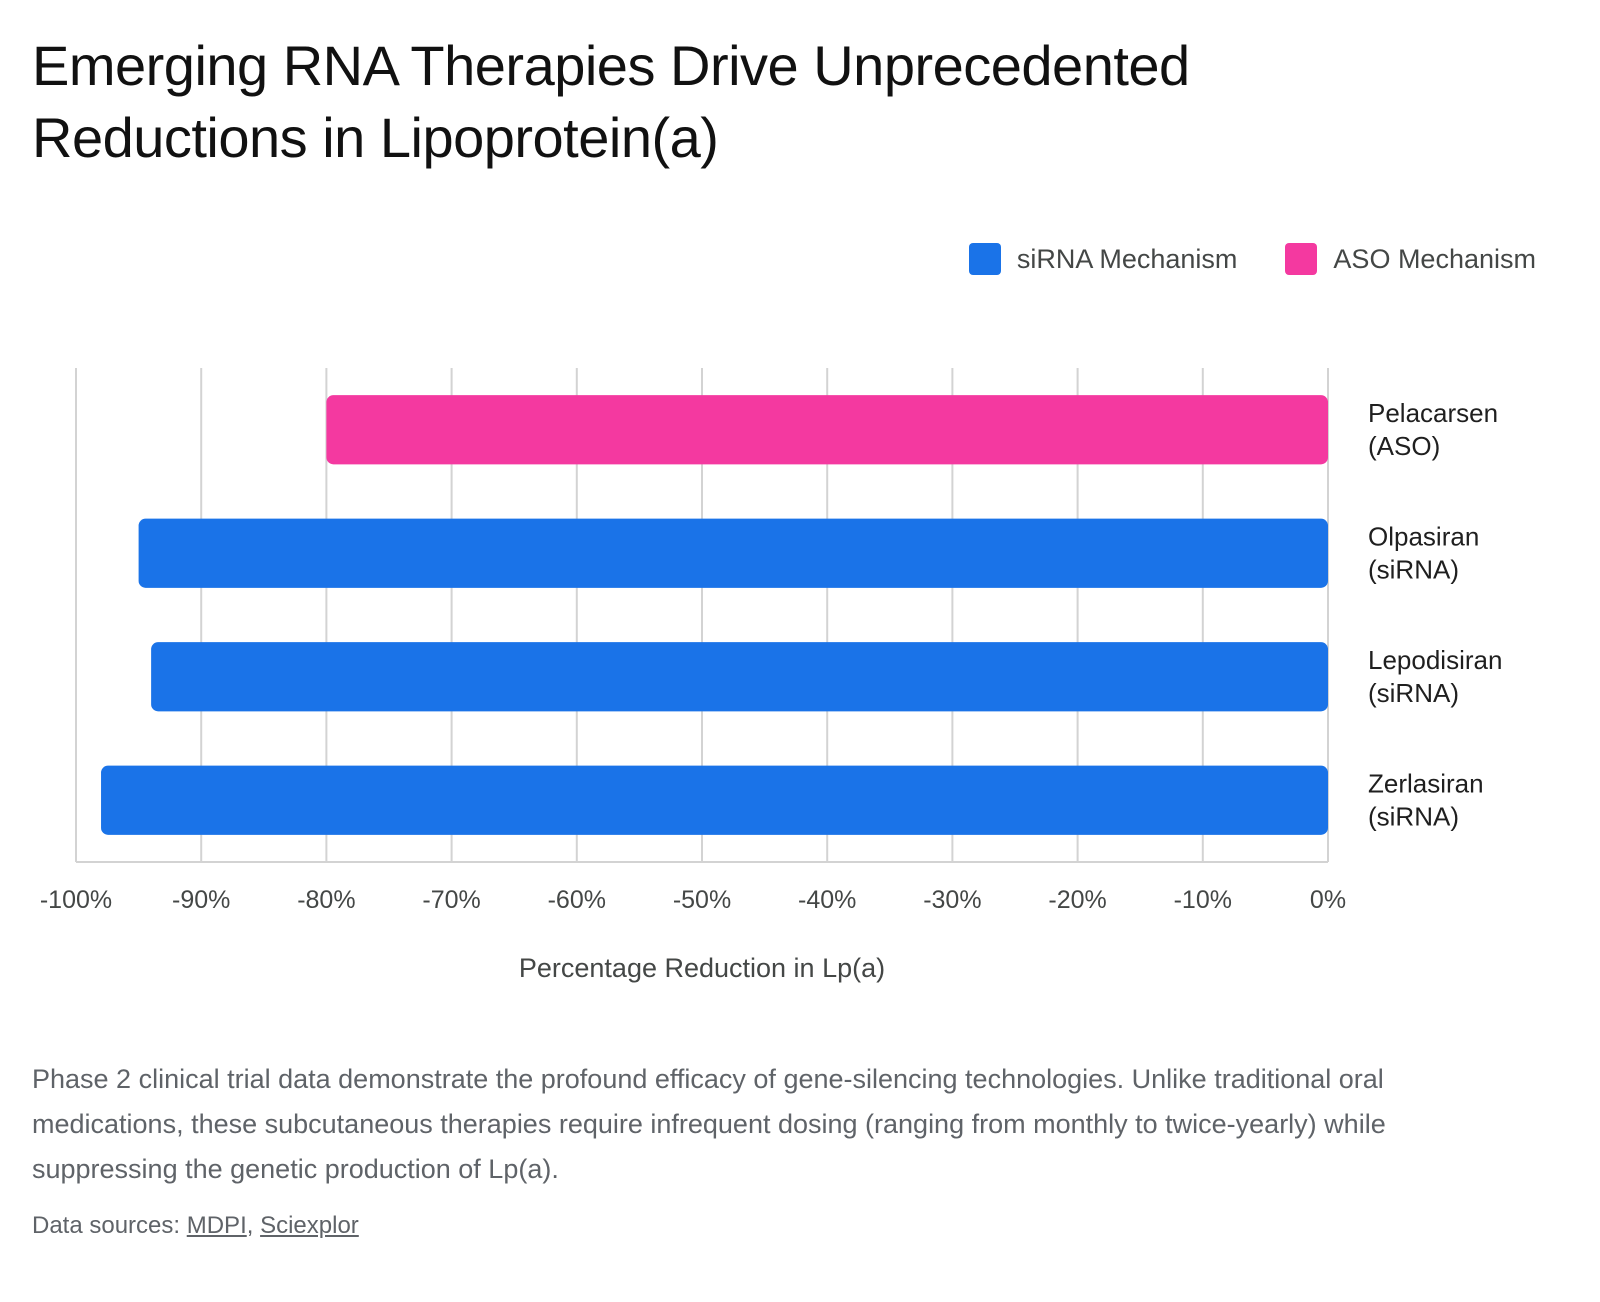 This screenshot has width=1600, height=1302. I want to click on legend-swatch-sirna, so click(984, 259).